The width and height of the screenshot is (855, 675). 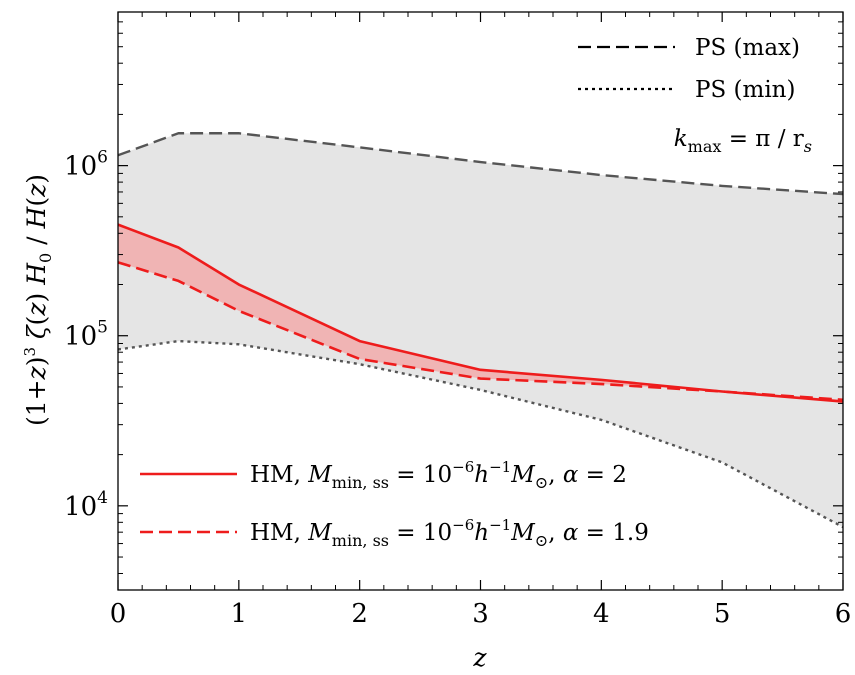 What do you see at coordinates (239, 614) in the screenshot?
I see `x-tick-label: 1` at bounding box center [239, 614].